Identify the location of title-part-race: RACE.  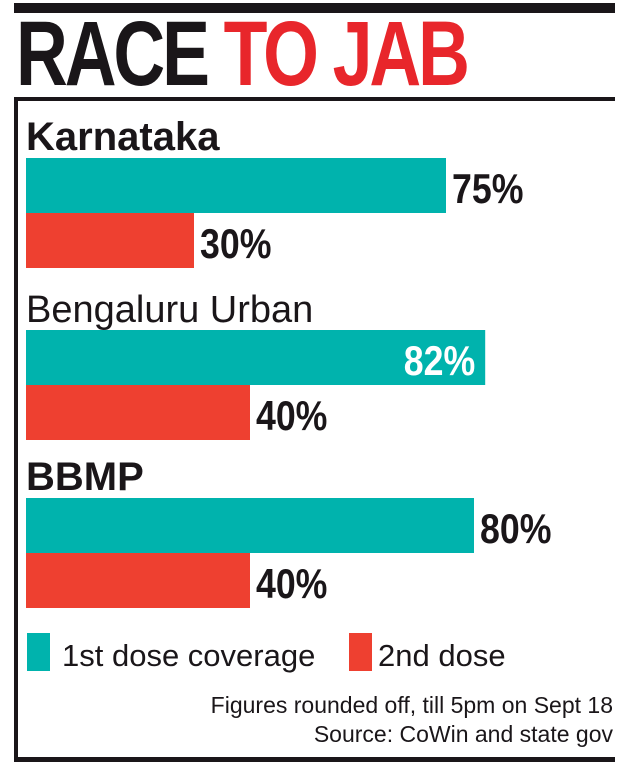
(113, 54).